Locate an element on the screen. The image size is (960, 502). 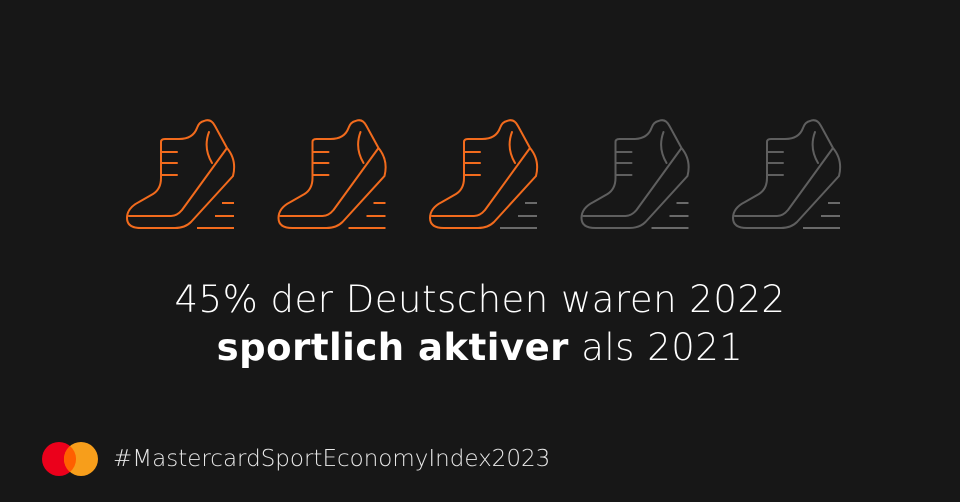
hashtag: #MastercardSportEconomyIndex2023 is located at coordinates (332, 459).